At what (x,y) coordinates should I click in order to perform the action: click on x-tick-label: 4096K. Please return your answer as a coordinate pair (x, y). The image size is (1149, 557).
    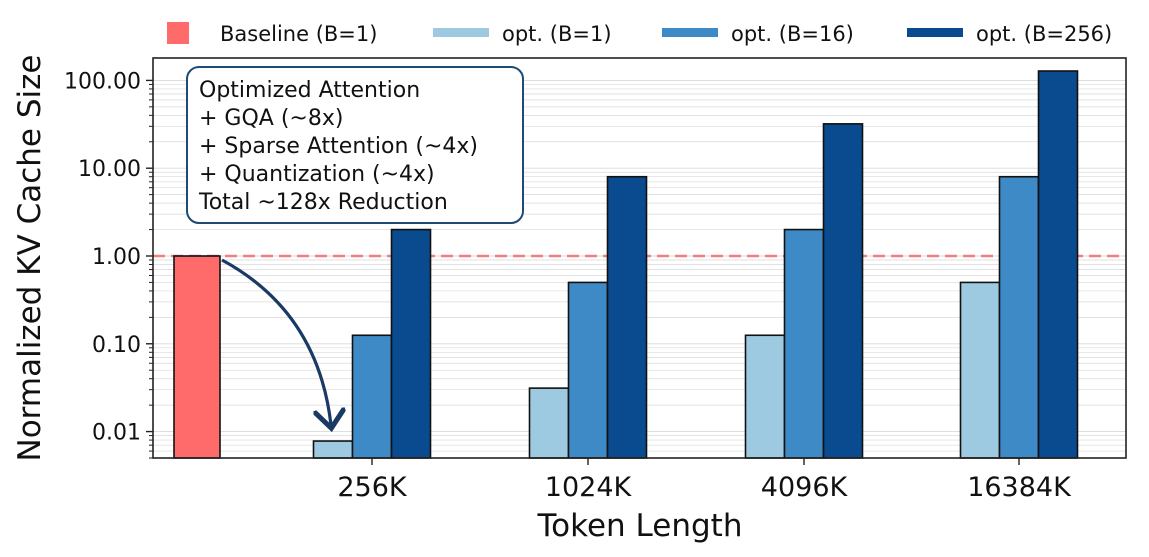
    Looking at the image, I should click on (805, 487).